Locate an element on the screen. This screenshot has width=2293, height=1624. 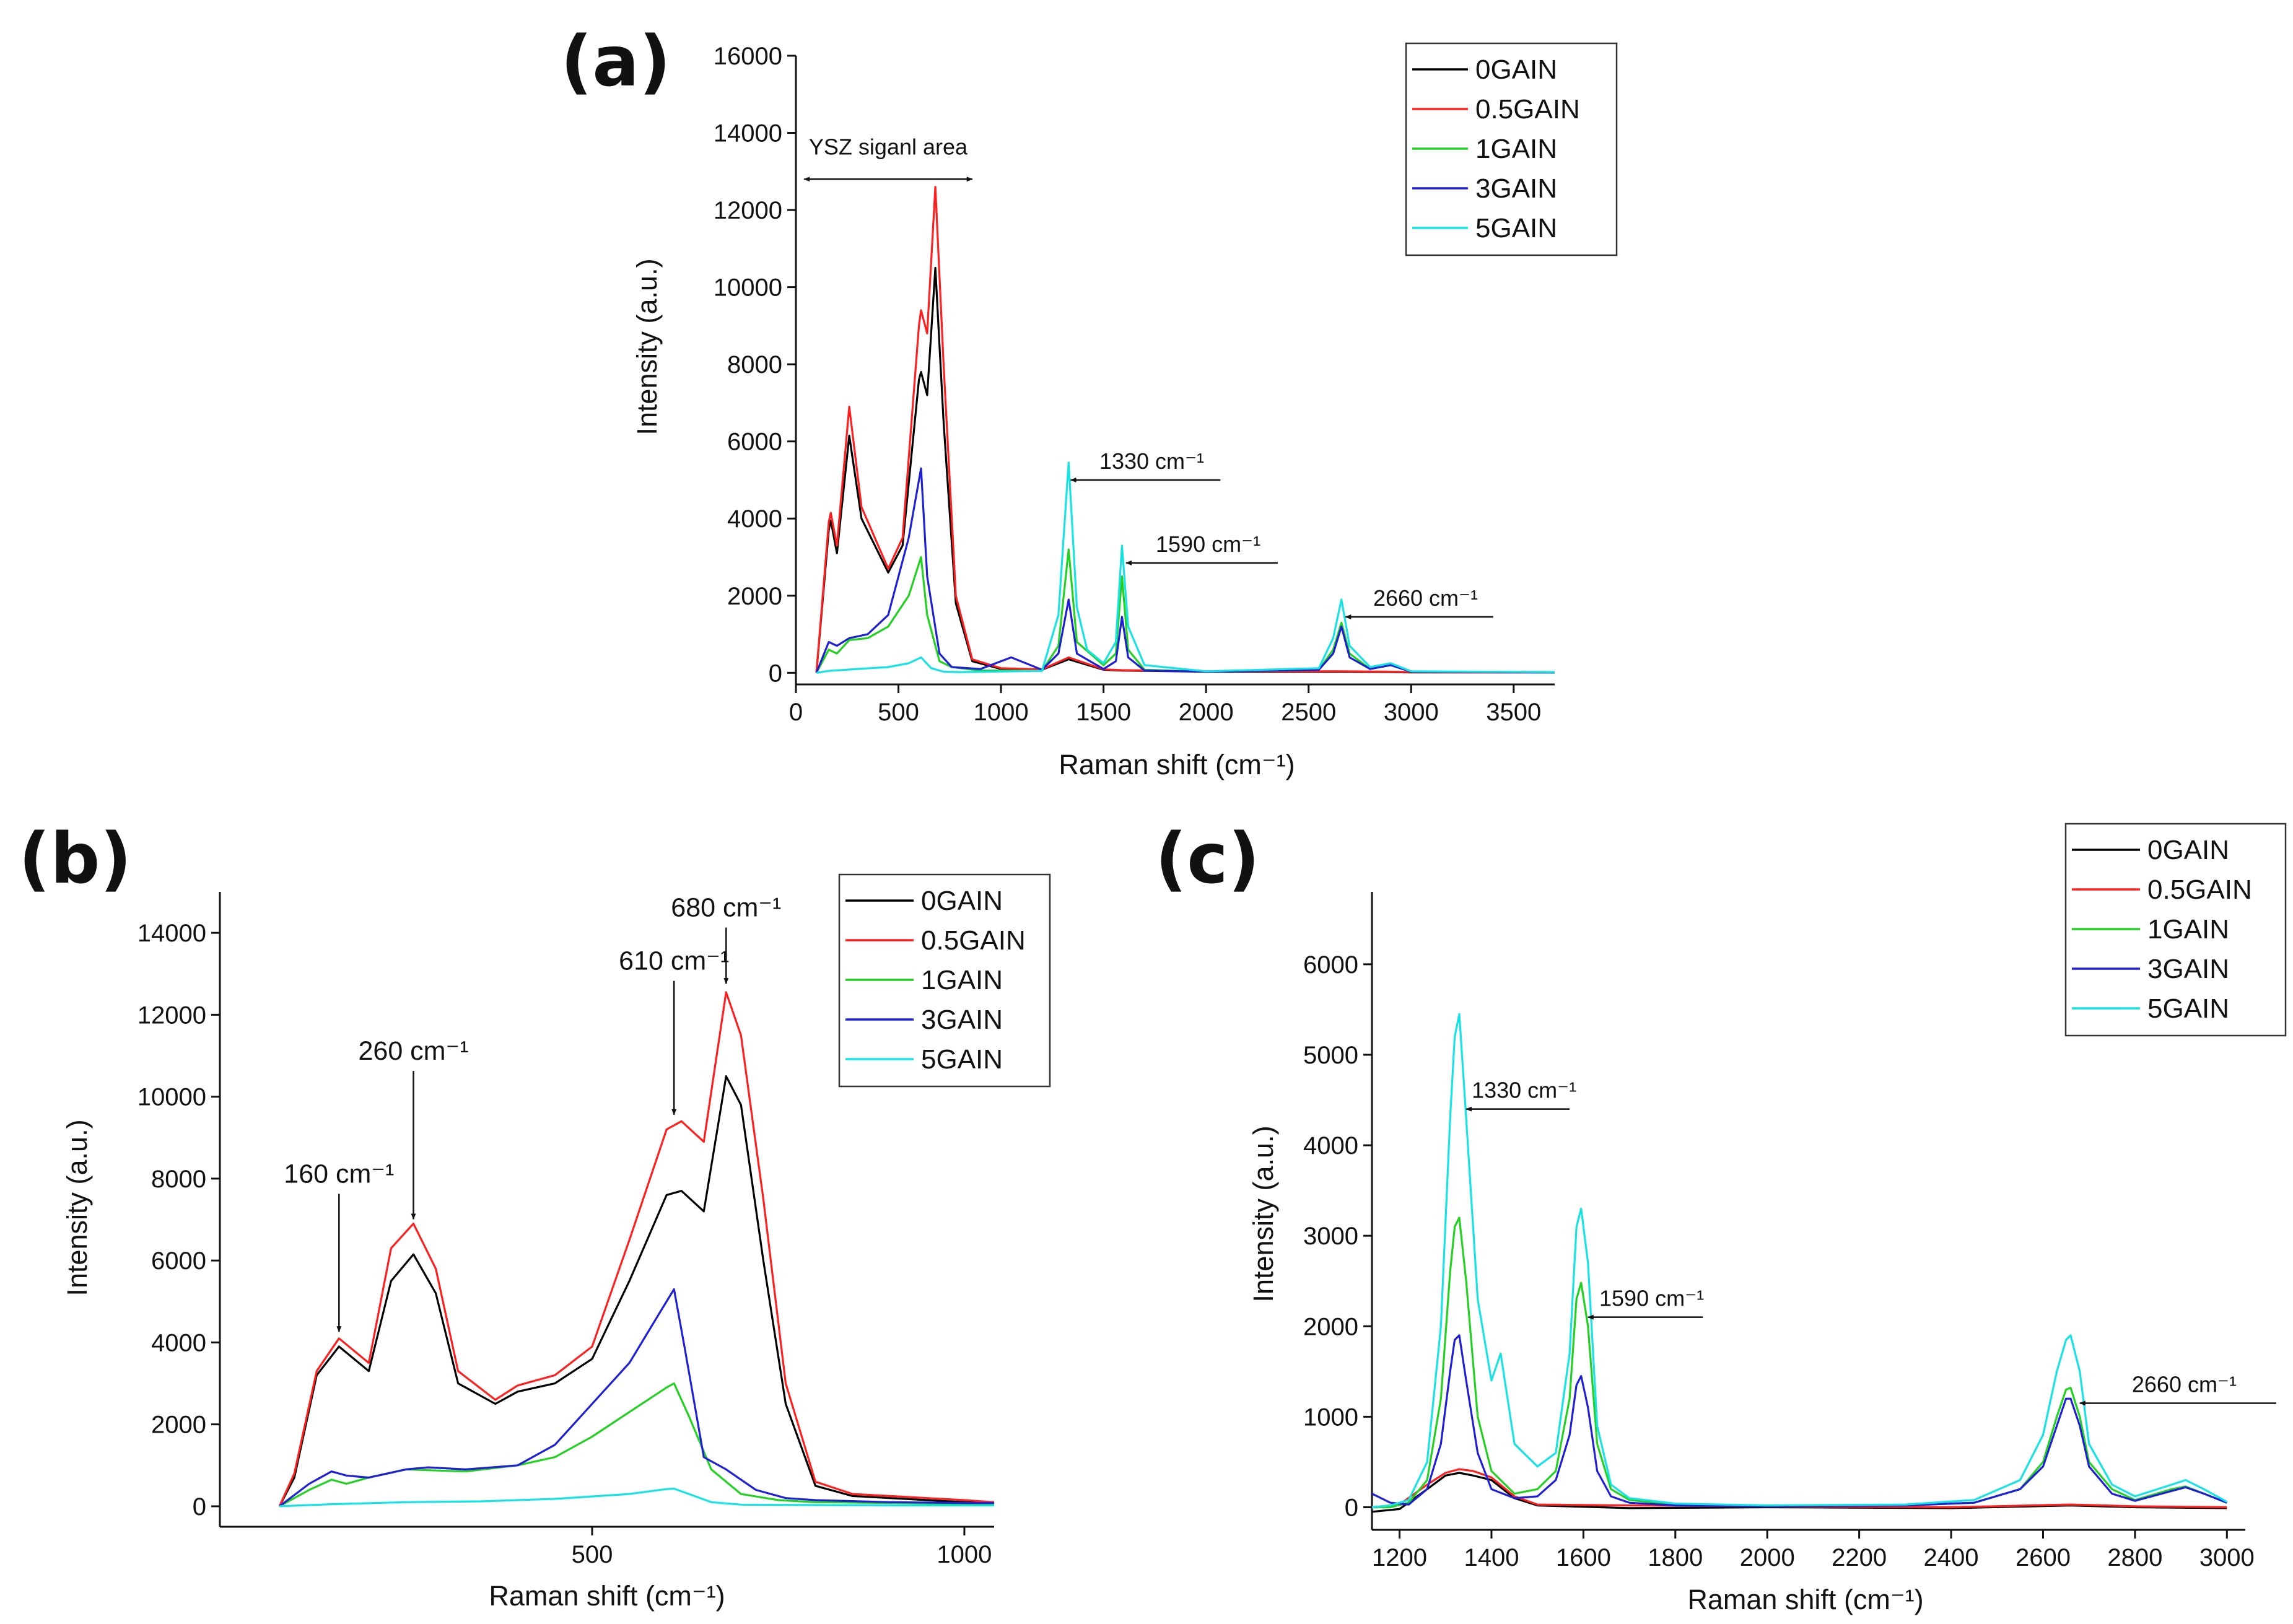
y-tick-label: 3000 is located at coordinates (1330, 1236).